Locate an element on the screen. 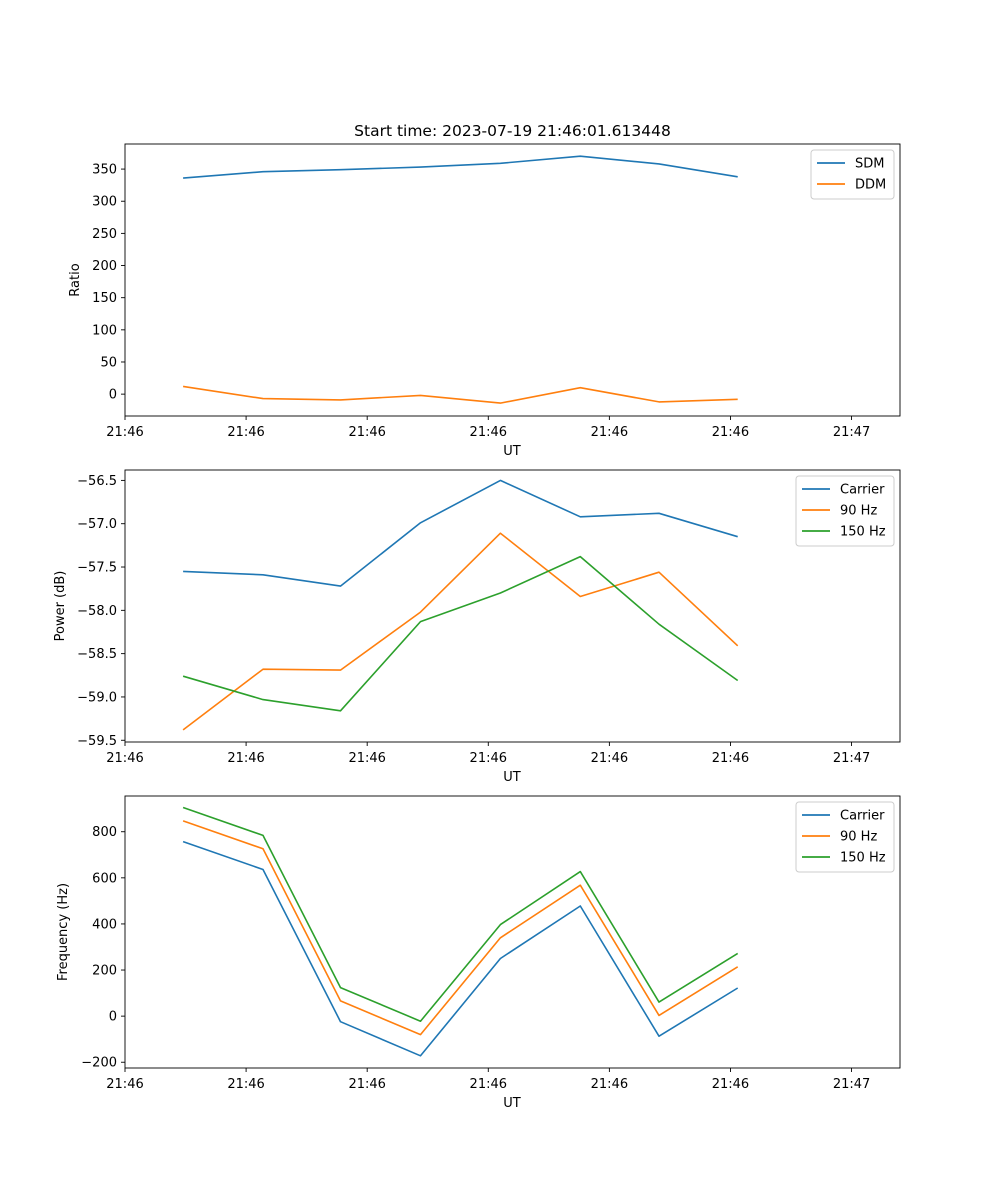 This screenshot has width=1000, height=1200. chart-title: Start time: 2023-07-19 21:46:01.613448 is located at coordinates (512, 131).